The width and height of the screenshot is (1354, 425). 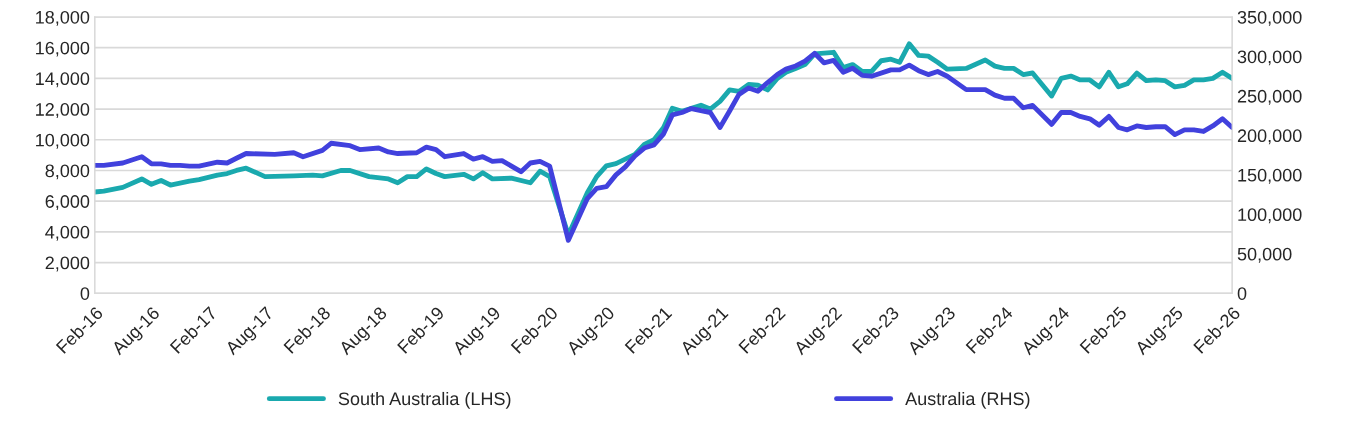 I want to click on y2-tick-label: 0, so click(x=1242, y=293).